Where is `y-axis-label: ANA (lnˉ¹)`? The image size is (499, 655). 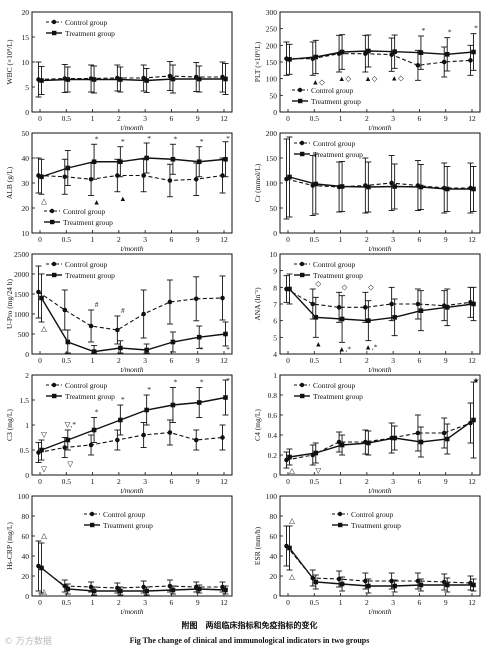
y-axis-label: ANA (lnˉ¹) is located at coordinates (257, 304).